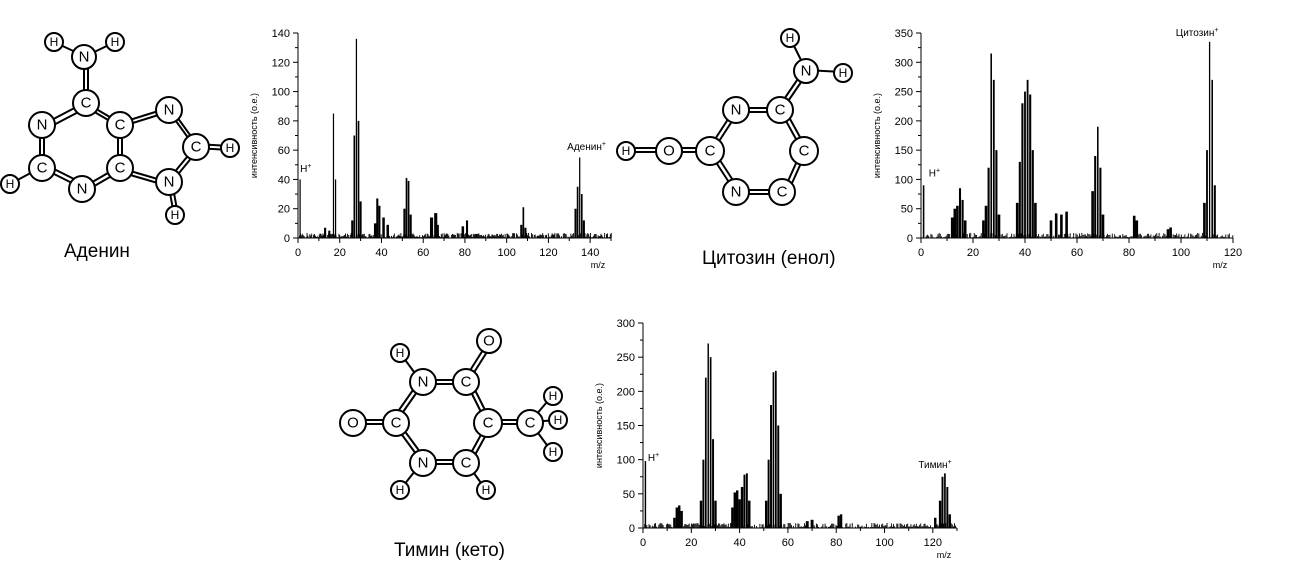 Image resolution: width=1297 pixels, height=577 pixels. Describe the element at coordinates (84, 57) in the screenshot. I see `svg-text: N` at that location.